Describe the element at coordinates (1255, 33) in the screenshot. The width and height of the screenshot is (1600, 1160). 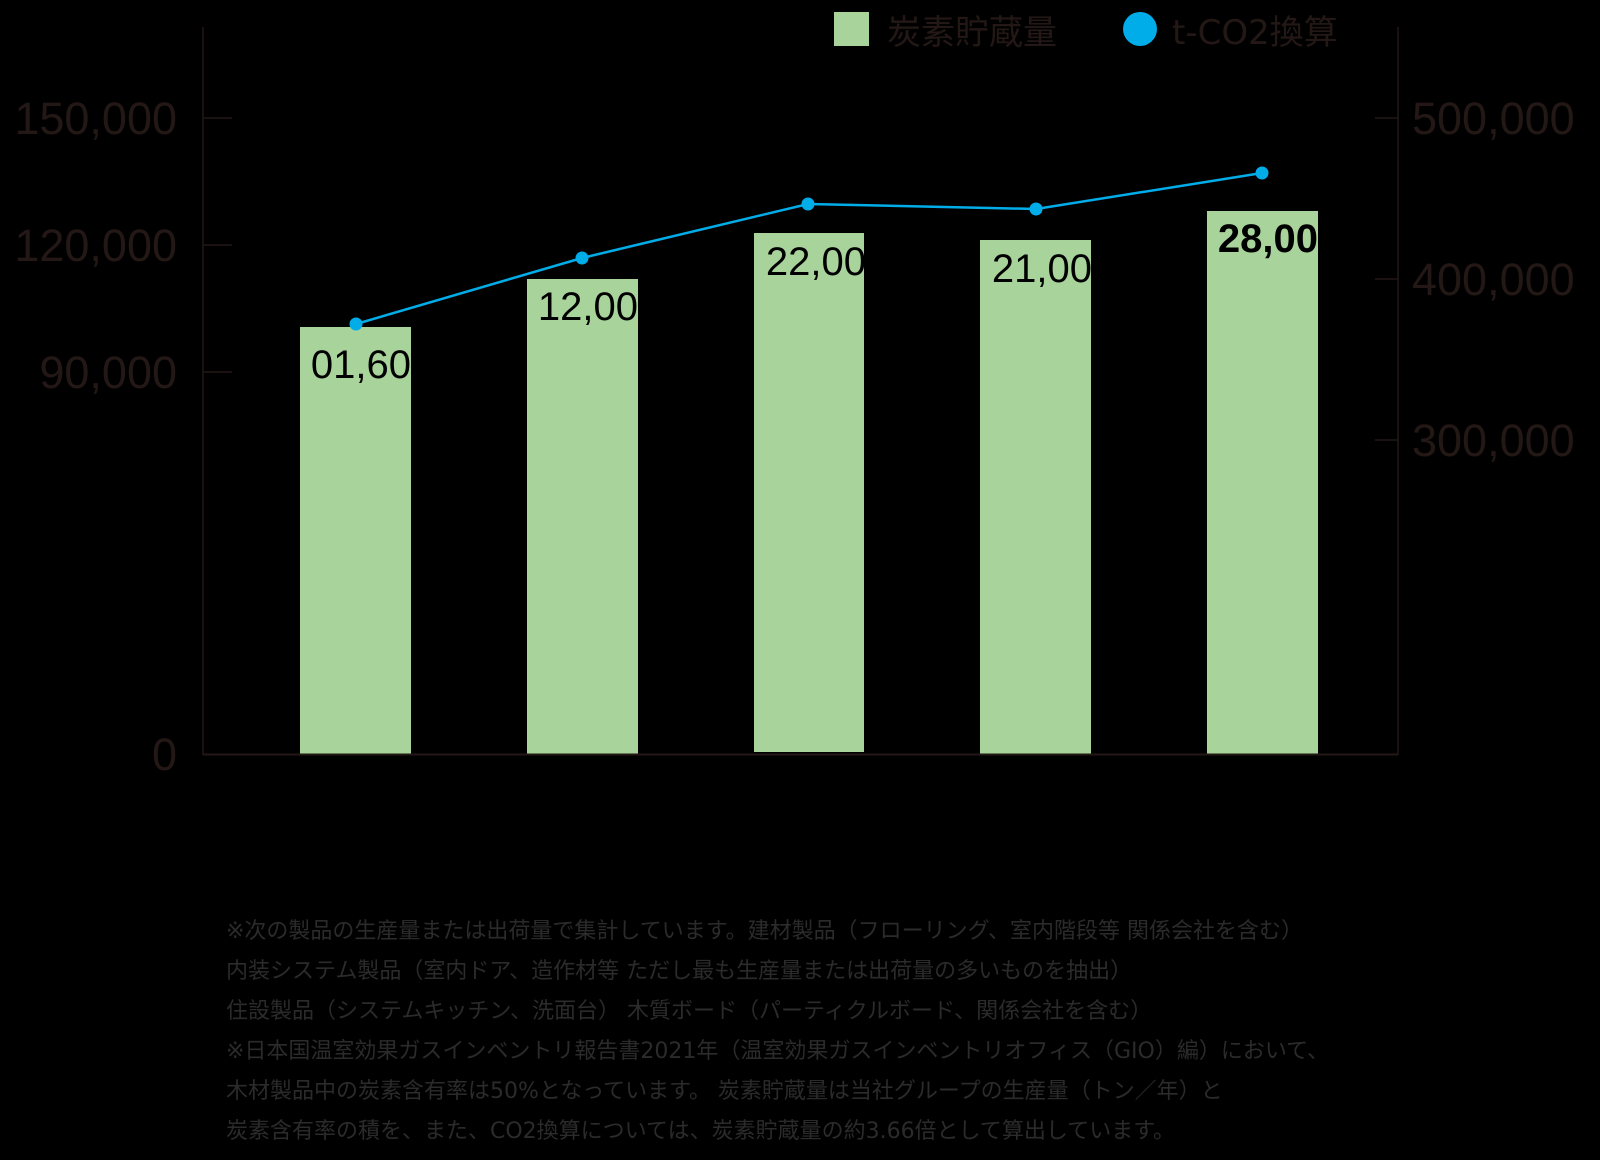
I see `legend-line-label: t-CO2換算` at that location.